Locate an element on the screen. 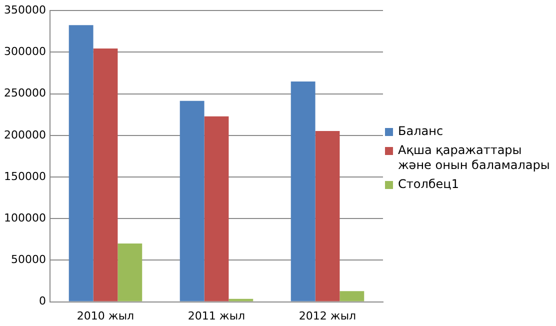 This screenshot has width=556, height=326. legend-label: Столбец1 is located at coordinates (428, 184).